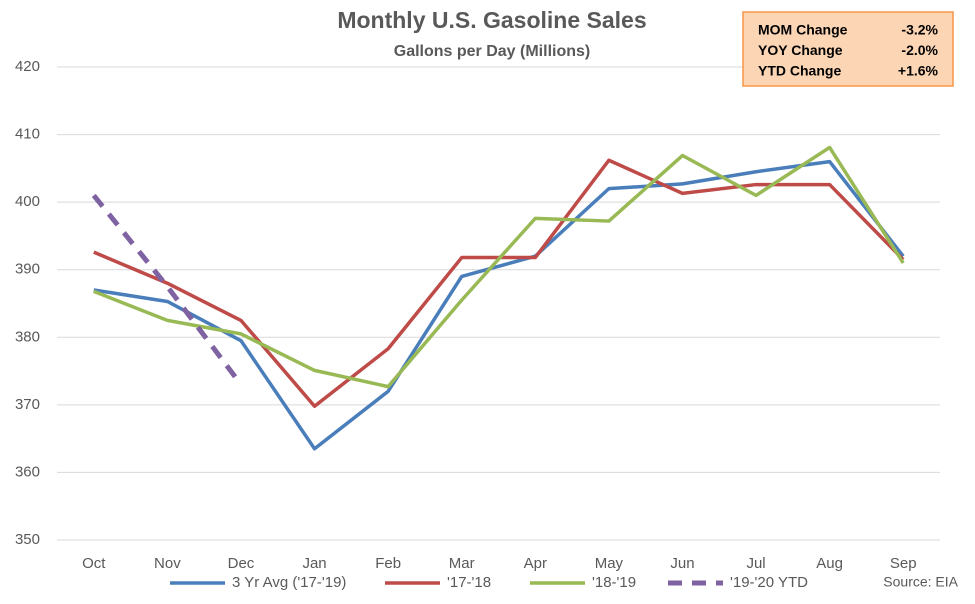  What do you see at coordinates (769, 582) in the screenshot?
I see `legend-label: '19-'20 YTD` at bounding box center [769, 582].